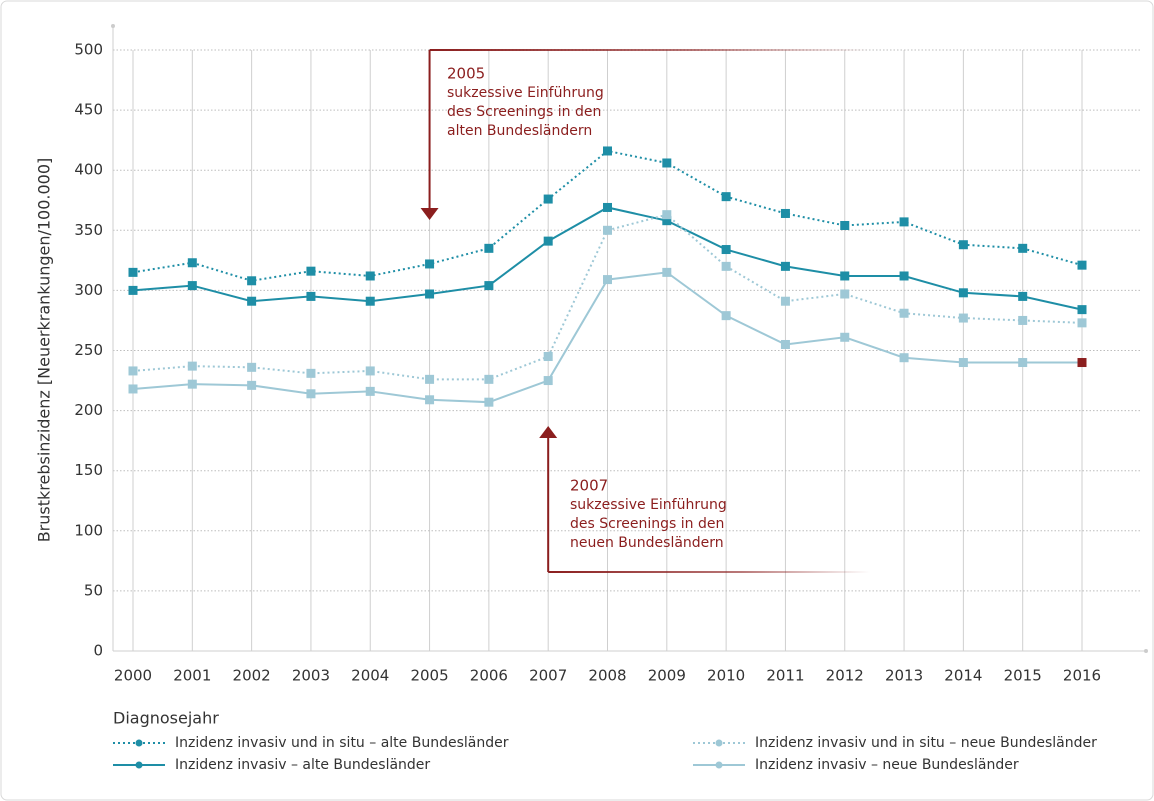  What do you see at coordinates (519, 131) in the screenshot?
I see `annotation-text: alten Bundesländern` at bounding box center [519, 131].